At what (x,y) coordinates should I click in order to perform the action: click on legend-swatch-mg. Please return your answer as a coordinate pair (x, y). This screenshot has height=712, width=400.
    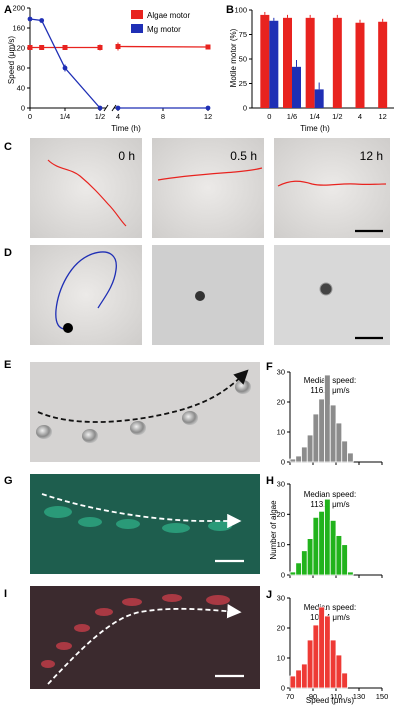
    Looking at the image, I should click on (137, 28).